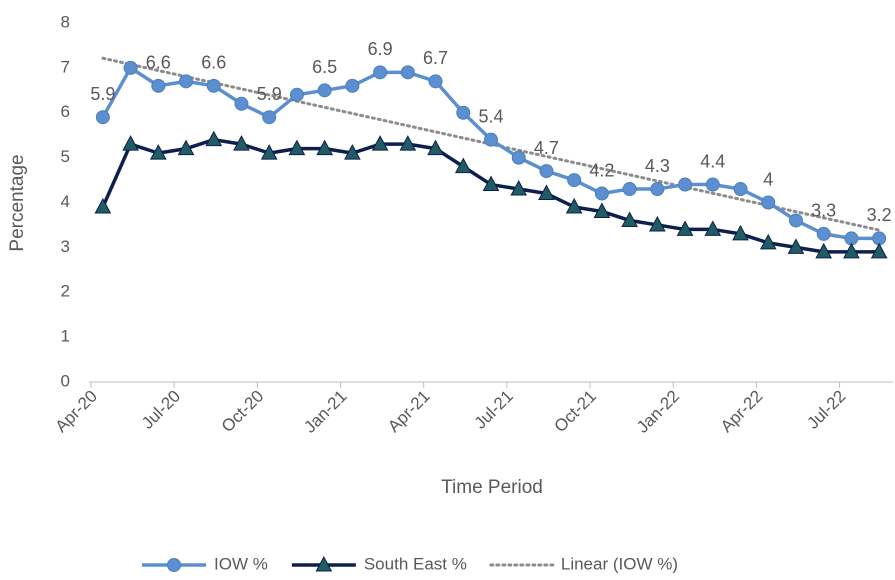 The width and height of the screenshot is (895, 580). Describe the element at coordinates (409, 412) in the screenshot. I see `x-tick-label: Apr-21` at that location.